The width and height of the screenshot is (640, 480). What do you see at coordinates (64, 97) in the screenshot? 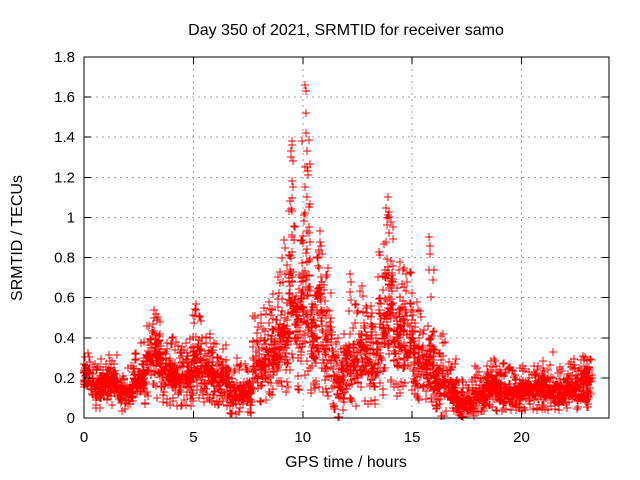
I see `y-tick-label: 1.6` at bounding box center [64, 97].